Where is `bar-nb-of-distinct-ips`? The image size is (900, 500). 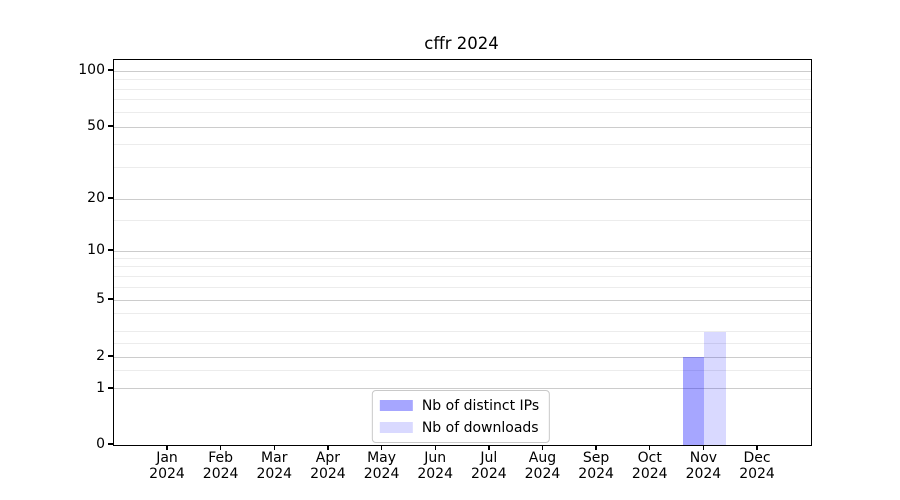
bar-nb-of-distinct-ips is located at coordinates (693, 401).